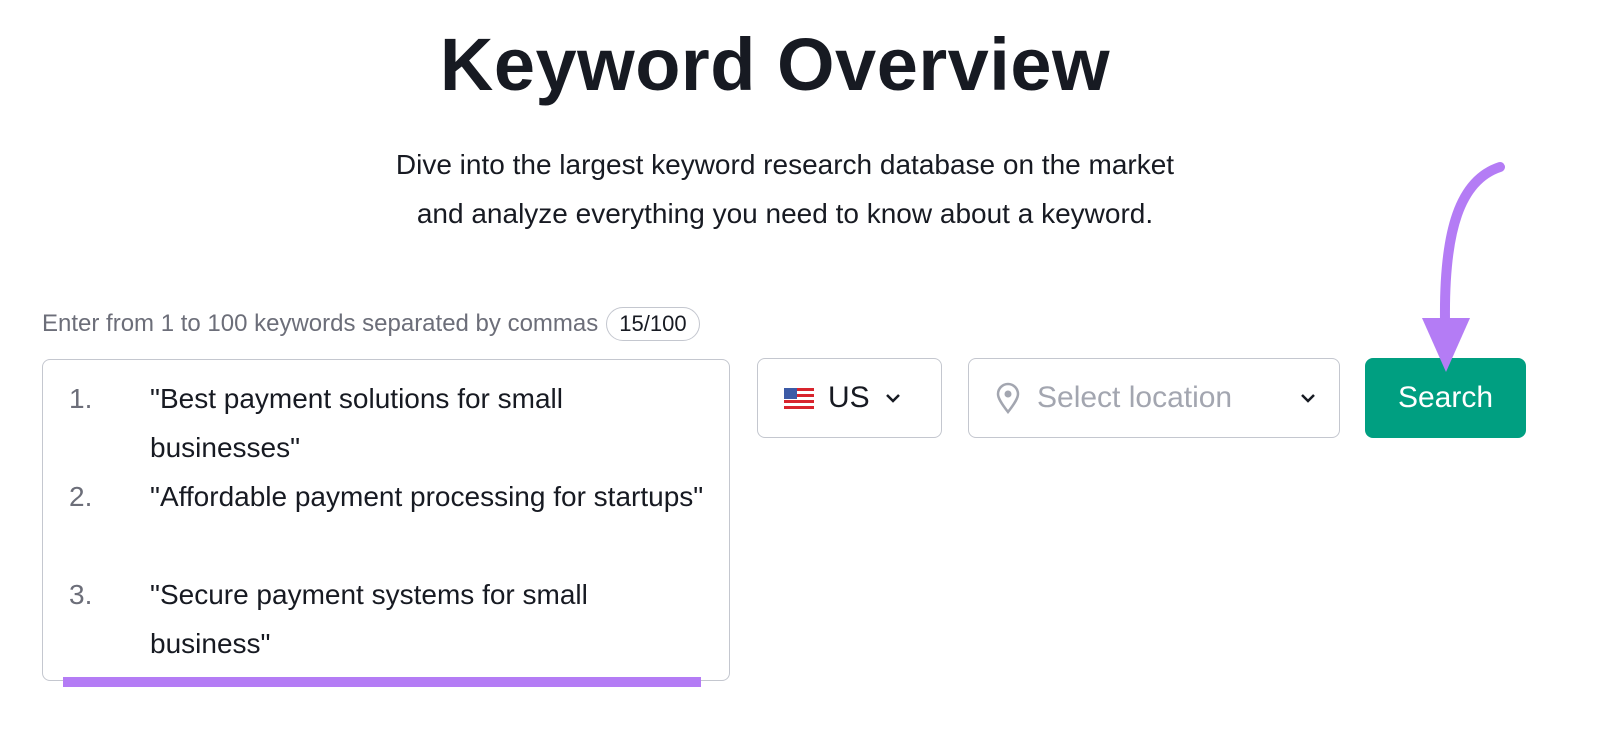 The image size is (1600, 755). Describe the element at coordinates (775, 64) in the screenshot. I see `page-title: Keyword Overview` at that location.